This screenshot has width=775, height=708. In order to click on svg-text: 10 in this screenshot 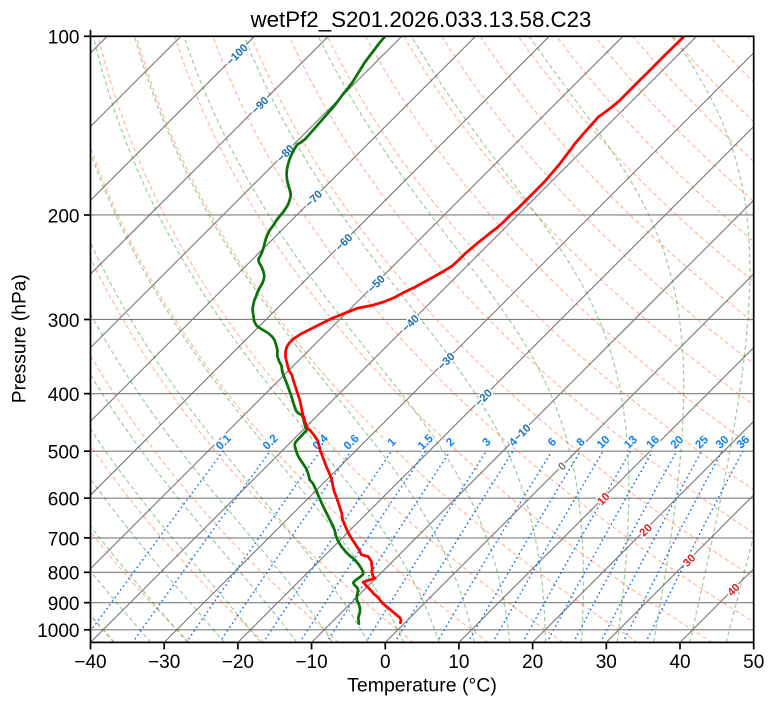, I will do `click(458, 662)`.